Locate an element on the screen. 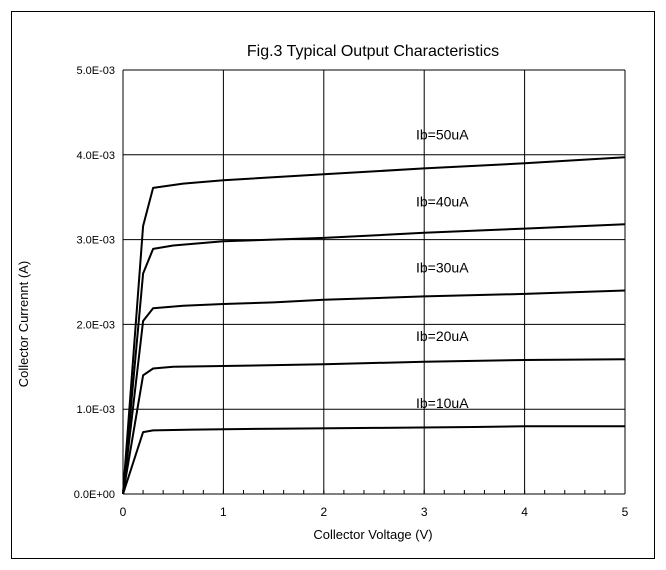 This screenshot has height=570, width=666. chart-title: Fig.3 Typical Output Characteristics is located at coordinates (373, 51).